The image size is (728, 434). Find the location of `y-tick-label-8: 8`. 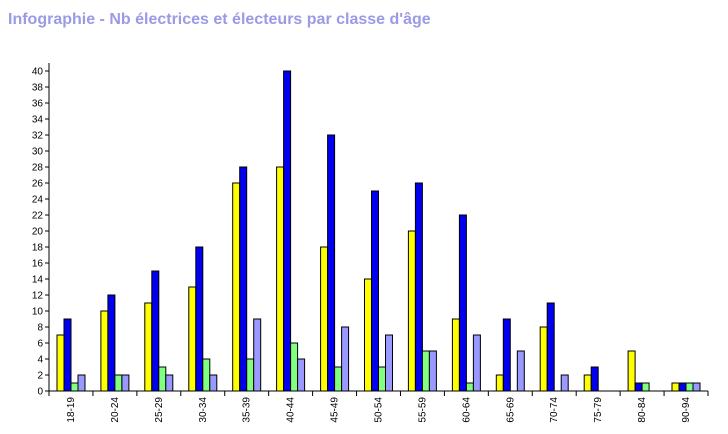

y-tick-label-8: 8 is located at coordinates (40, 328).